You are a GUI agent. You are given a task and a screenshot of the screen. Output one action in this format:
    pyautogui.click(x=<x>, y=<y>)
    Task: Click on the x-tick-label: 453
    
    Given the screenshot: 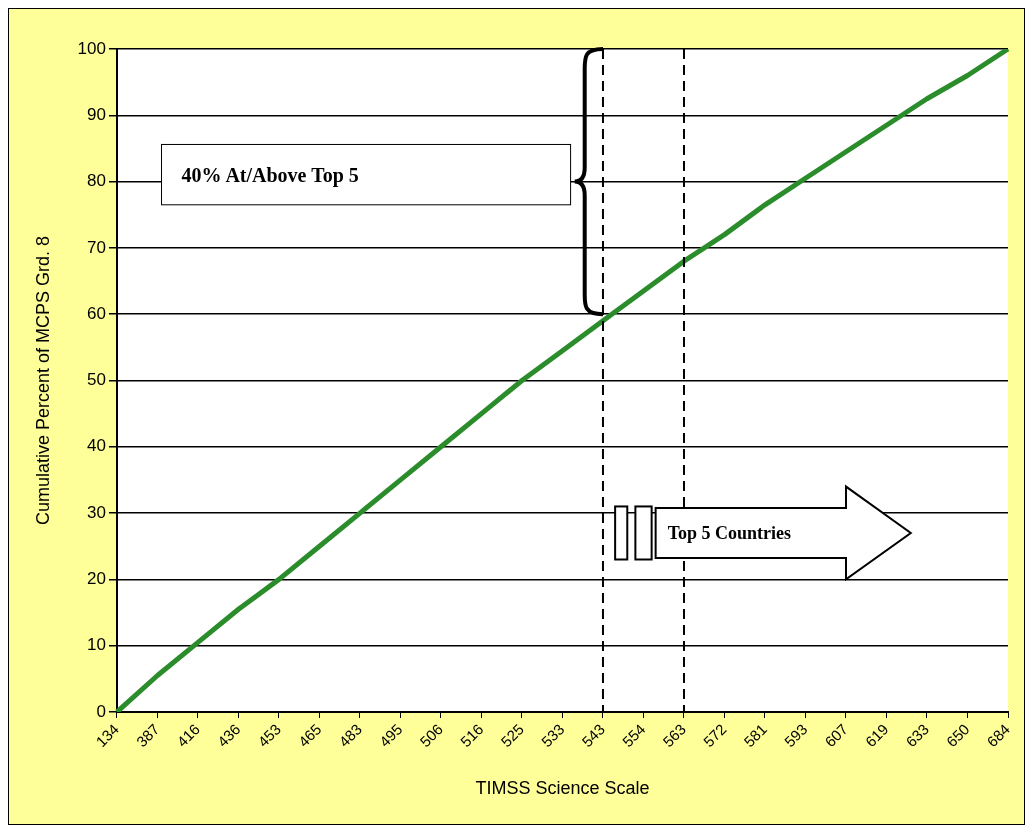 What is the action you would take?
    pyautogui.click(x=269, y=735)
    